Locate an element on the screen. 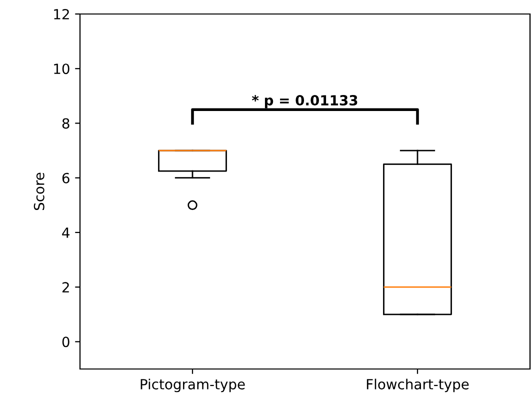 This screenshot has width=531, height=402. x-tick-label: Pictogram-type is located at coordinates (192, 385).